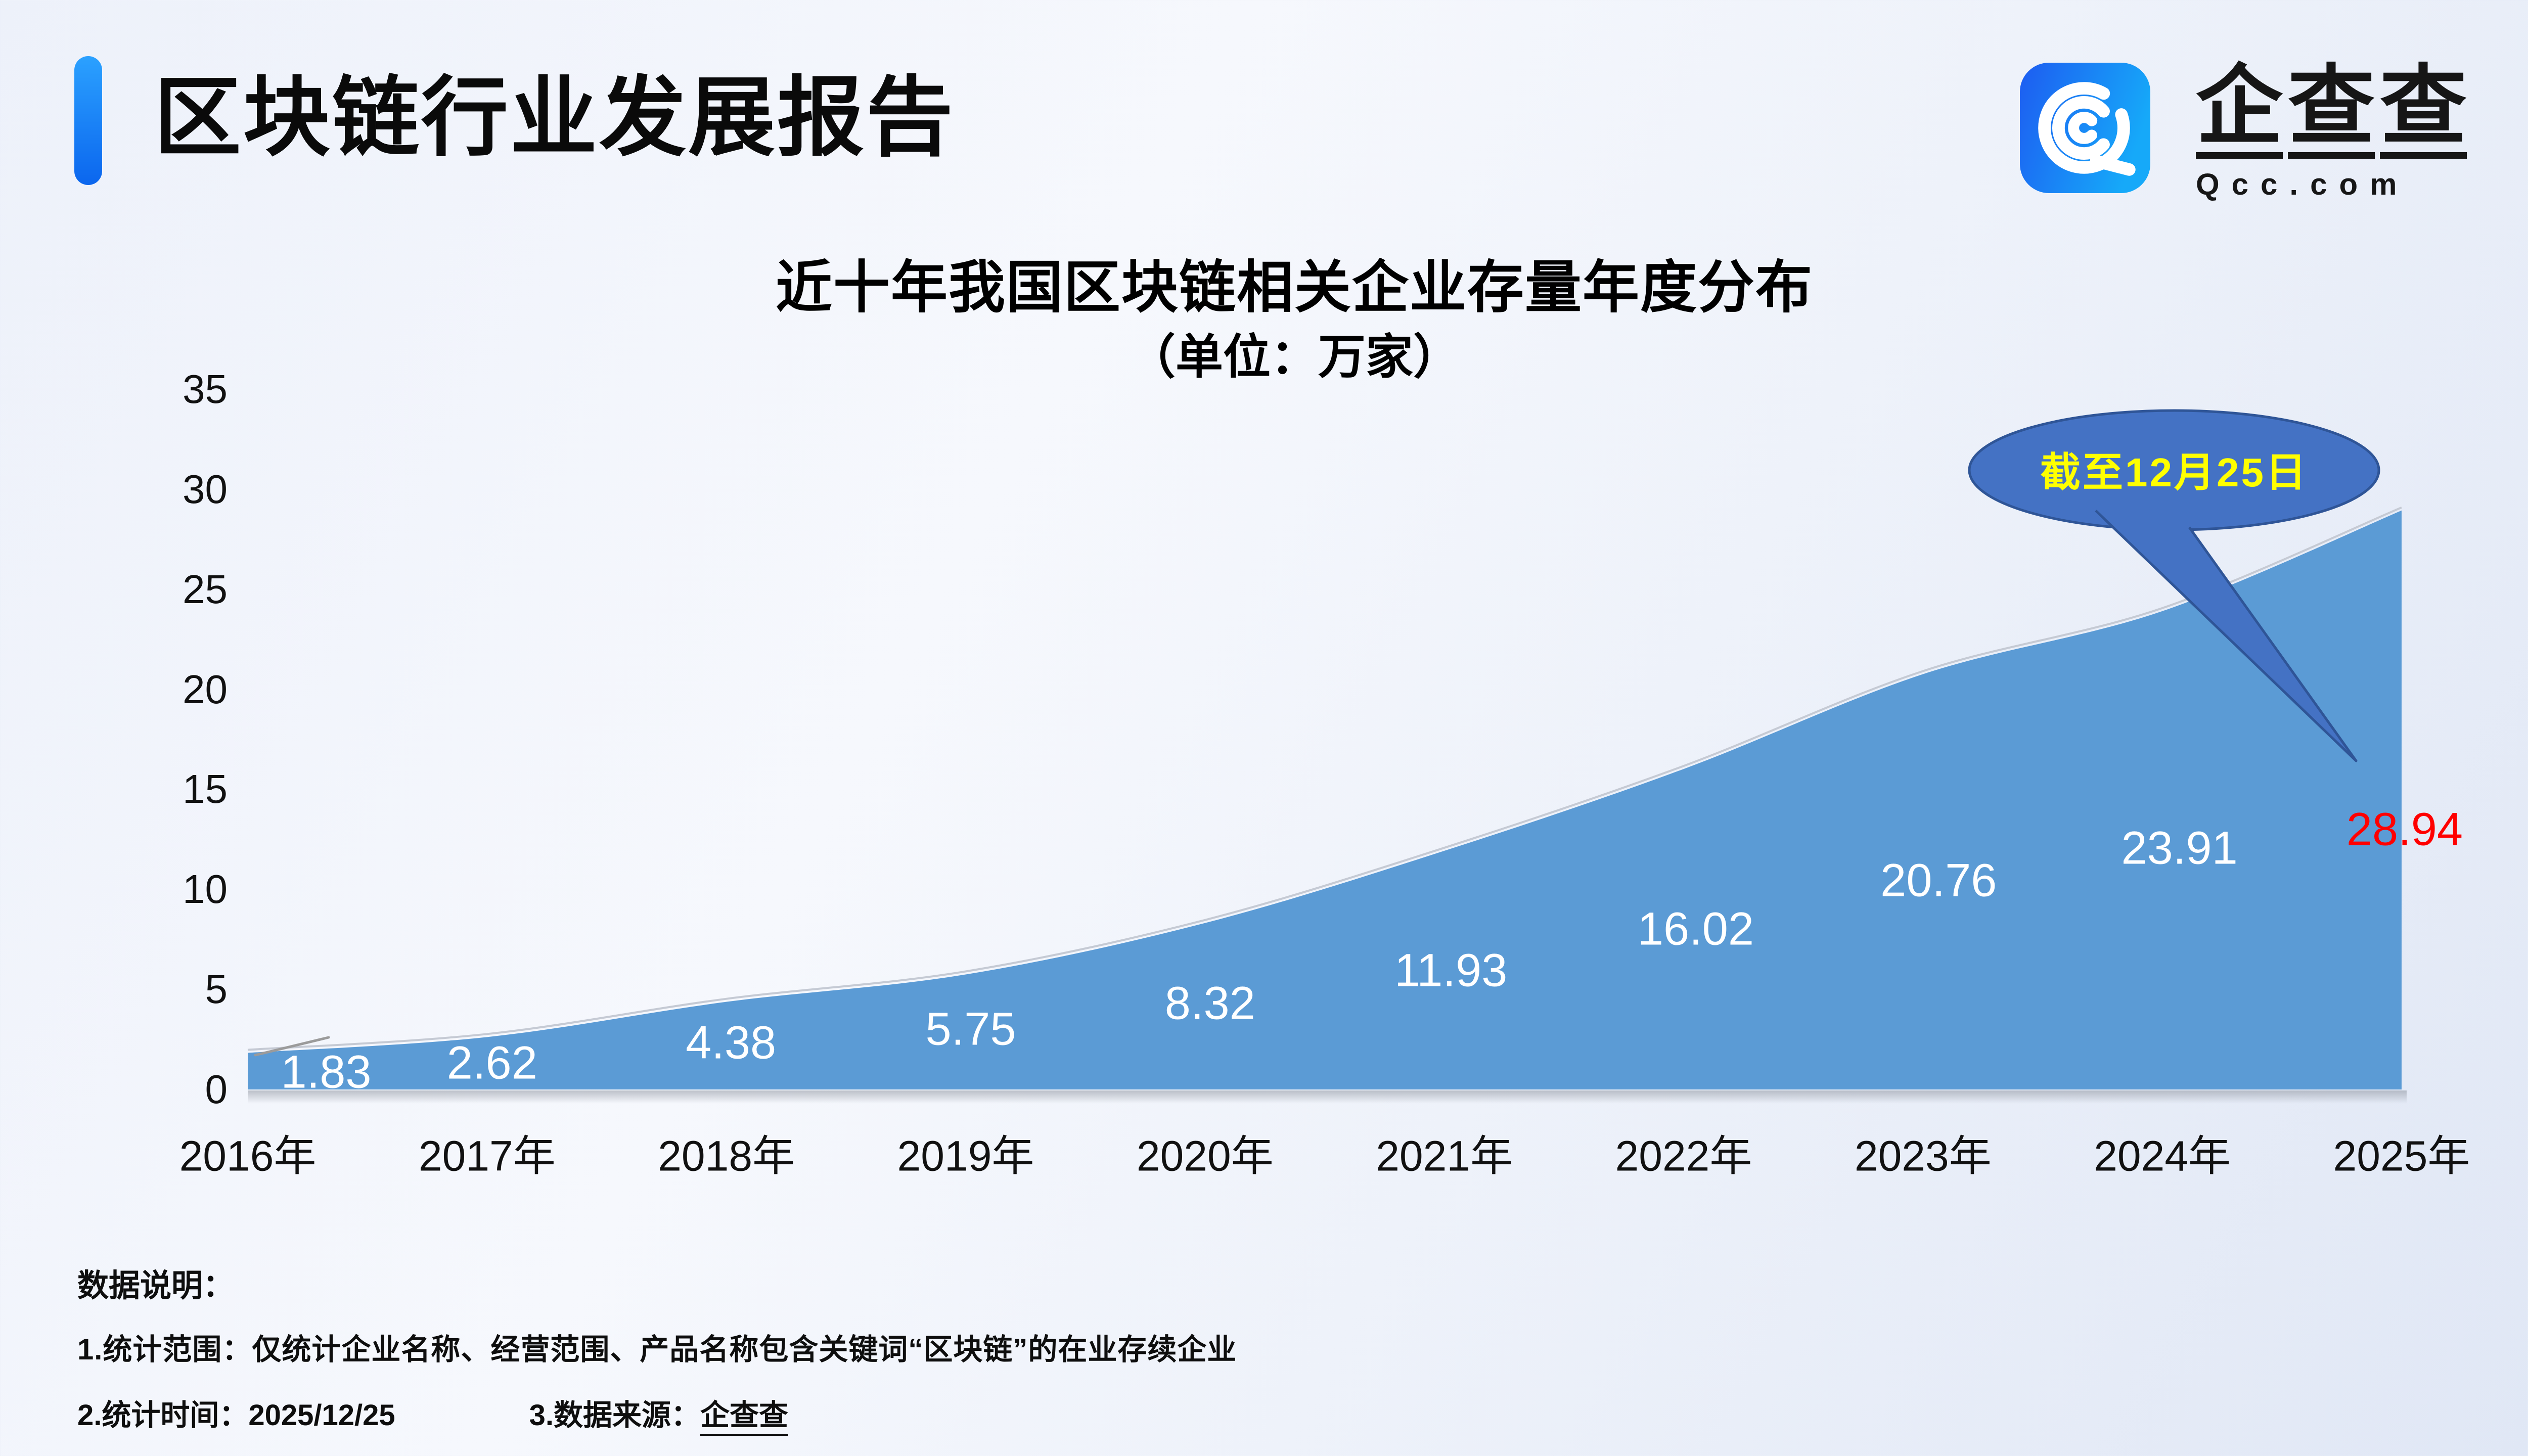 Image resolution: width=2528 pixels, height=1456 pixels. I want to click on x-axis-tick-label: 2017年, so click(487, 1156).